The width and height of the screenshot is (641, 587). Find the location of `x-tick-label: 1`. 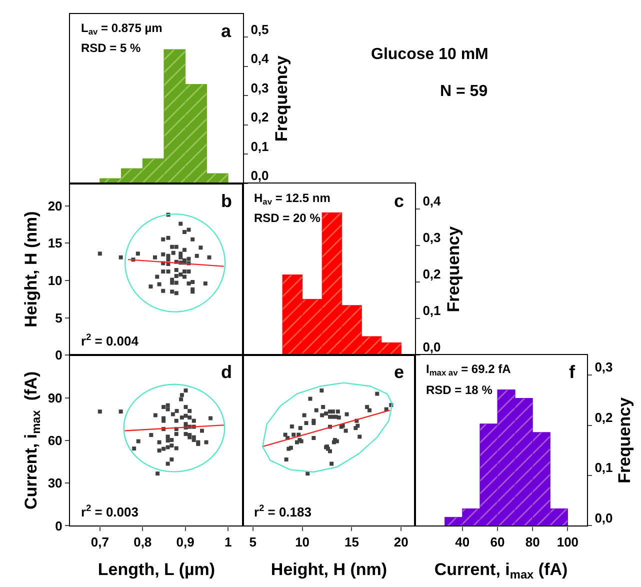

x-tick-label: 1 is located at coordinates (228, 542).